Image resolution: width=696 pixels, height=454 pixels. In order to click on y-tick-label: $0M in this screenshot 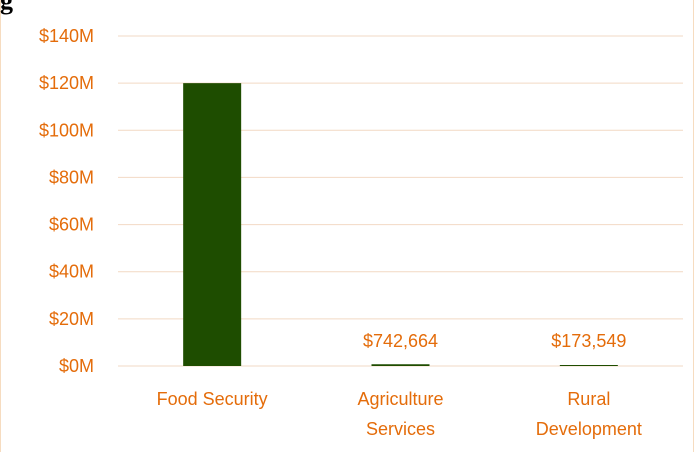, I will do `click(76, 366)`.